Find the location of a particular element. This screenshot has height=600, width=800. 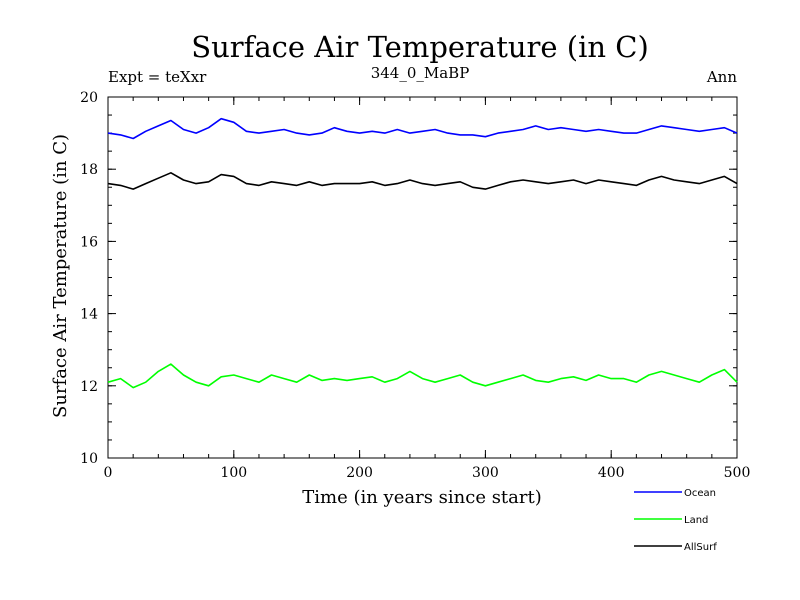

chart-title: Surface Air Temperature (in C) is located at coordinates (420, 47).